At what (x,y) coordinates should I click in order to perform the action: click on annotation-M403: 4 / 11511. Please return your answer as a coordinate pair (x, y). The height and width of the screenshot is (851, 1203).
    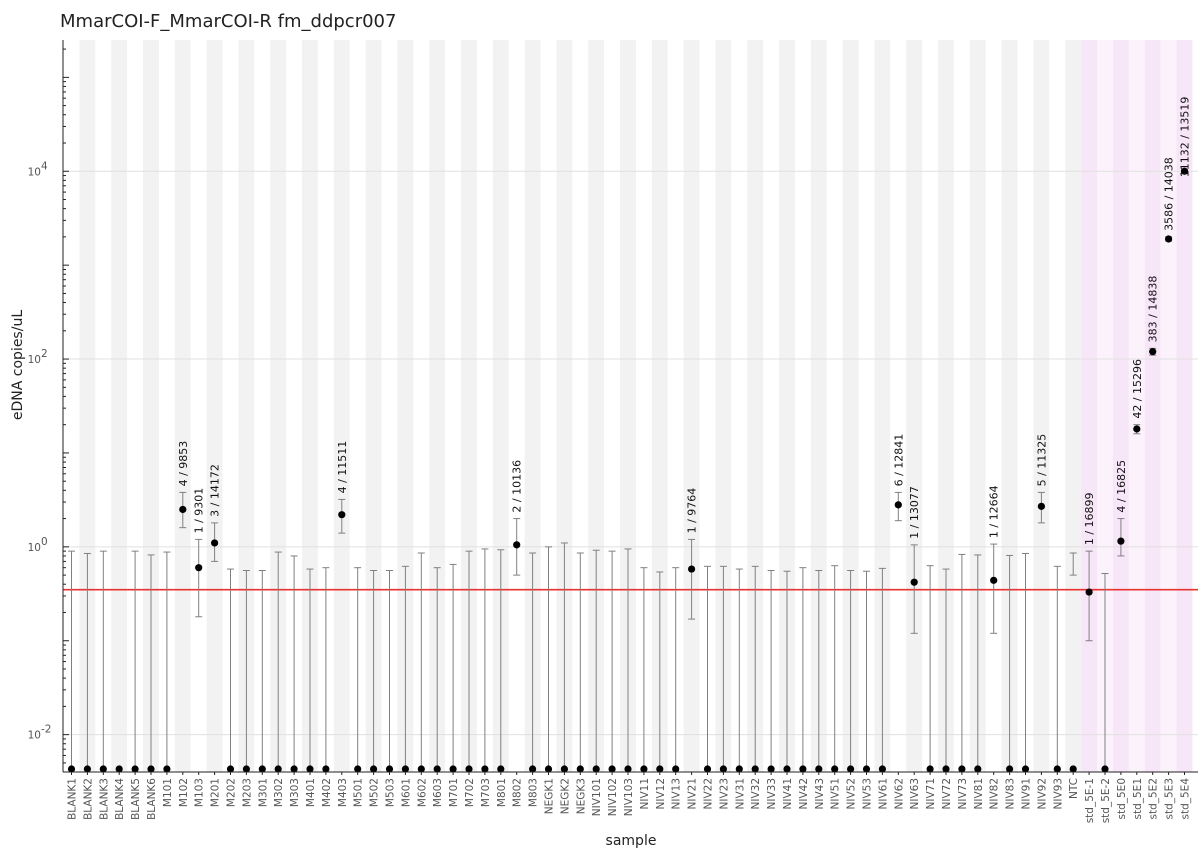
    Looking at the image, I should click on (342, 467).